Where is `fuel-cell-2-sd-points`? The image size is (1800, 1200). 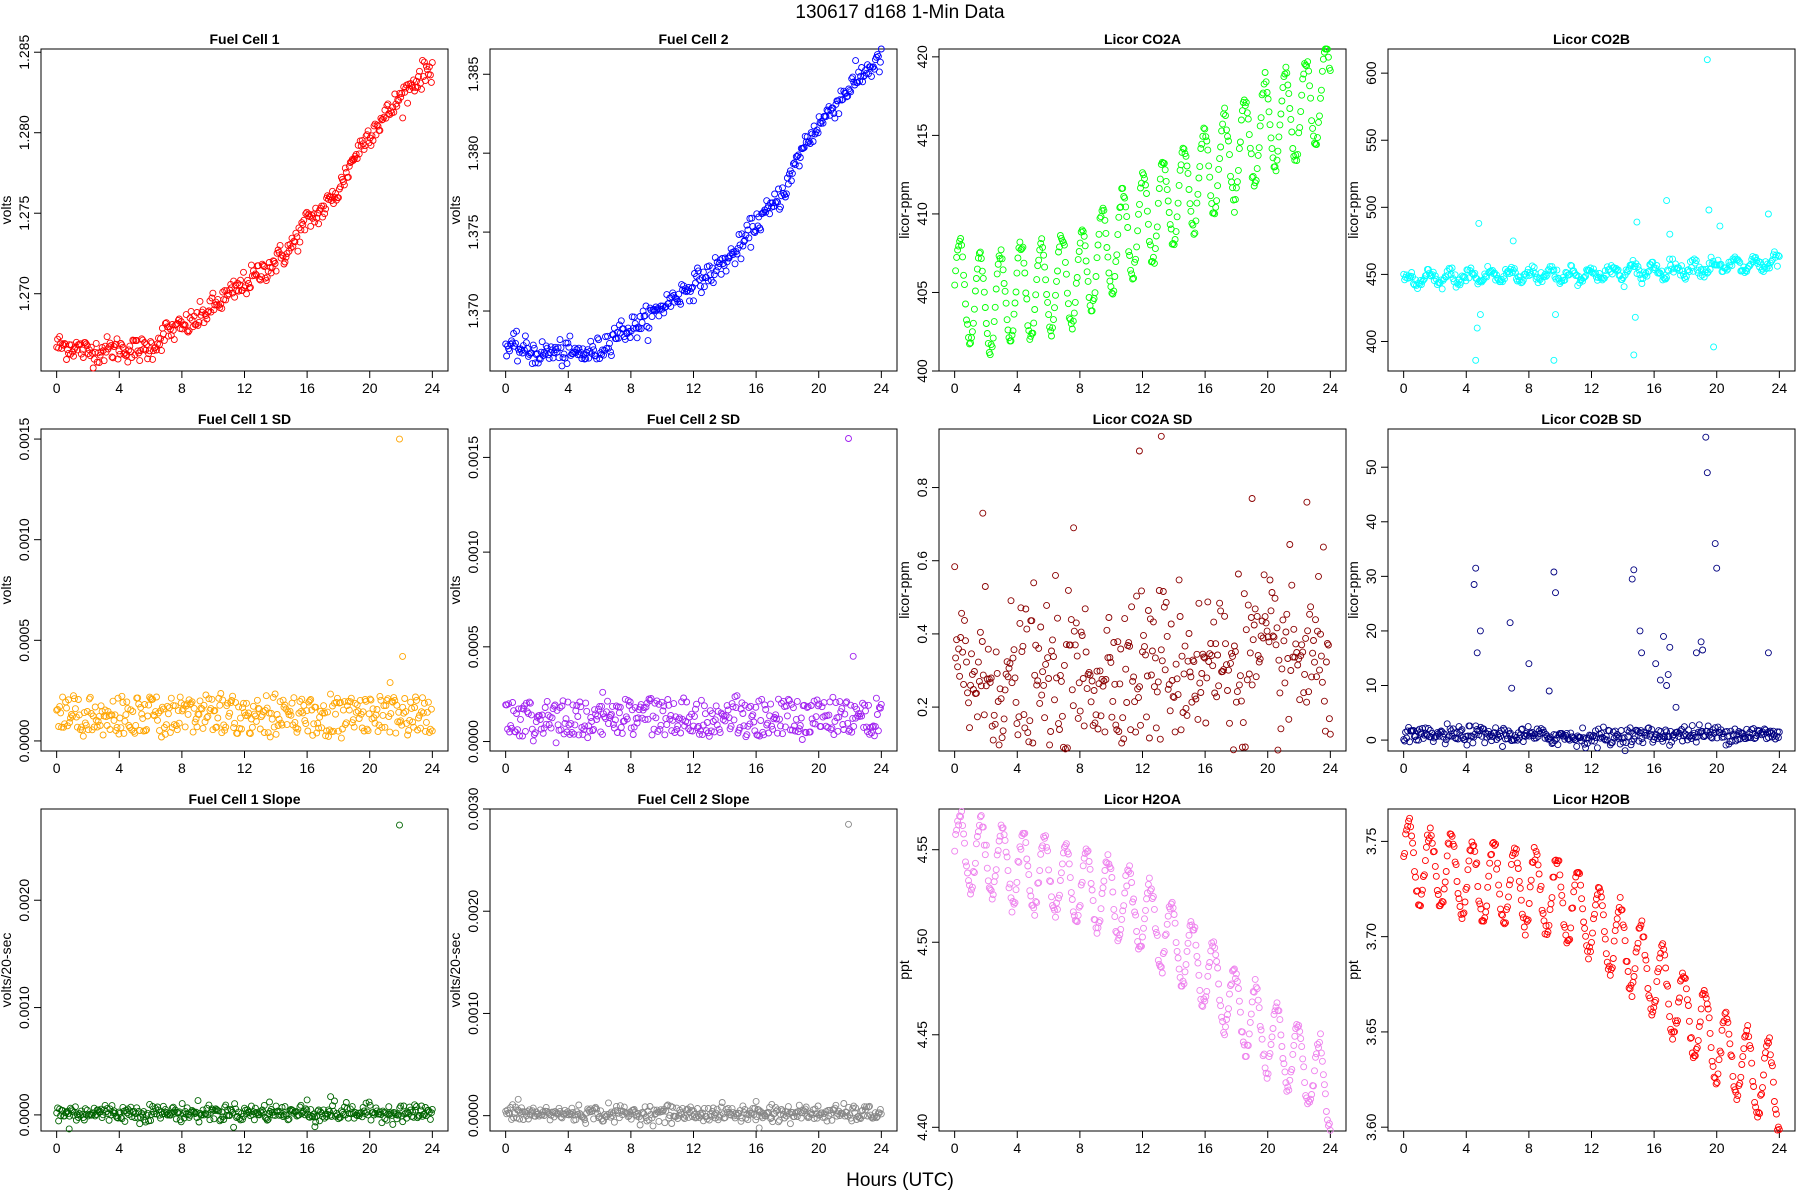
fuel-cell-2-sd-points is located at coordinates (693, 591).